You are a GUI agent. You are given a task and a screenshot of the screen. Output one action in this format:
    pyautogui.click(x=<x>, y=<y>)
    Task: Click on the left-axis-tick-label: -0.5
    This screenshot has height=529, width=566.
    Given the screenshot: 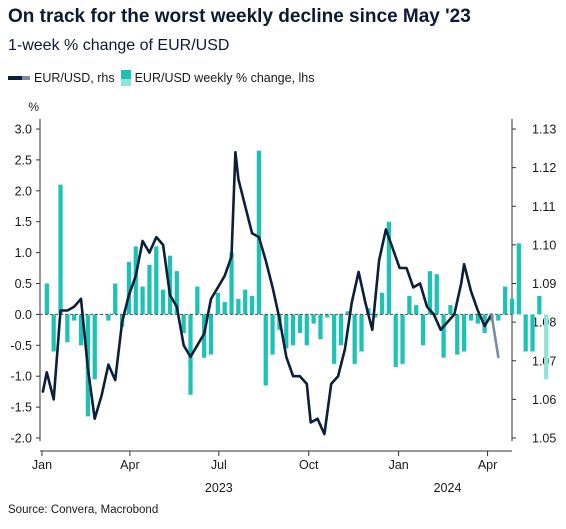 What is the action you would take?
    pyautogui.click(x=21, y=346)
    